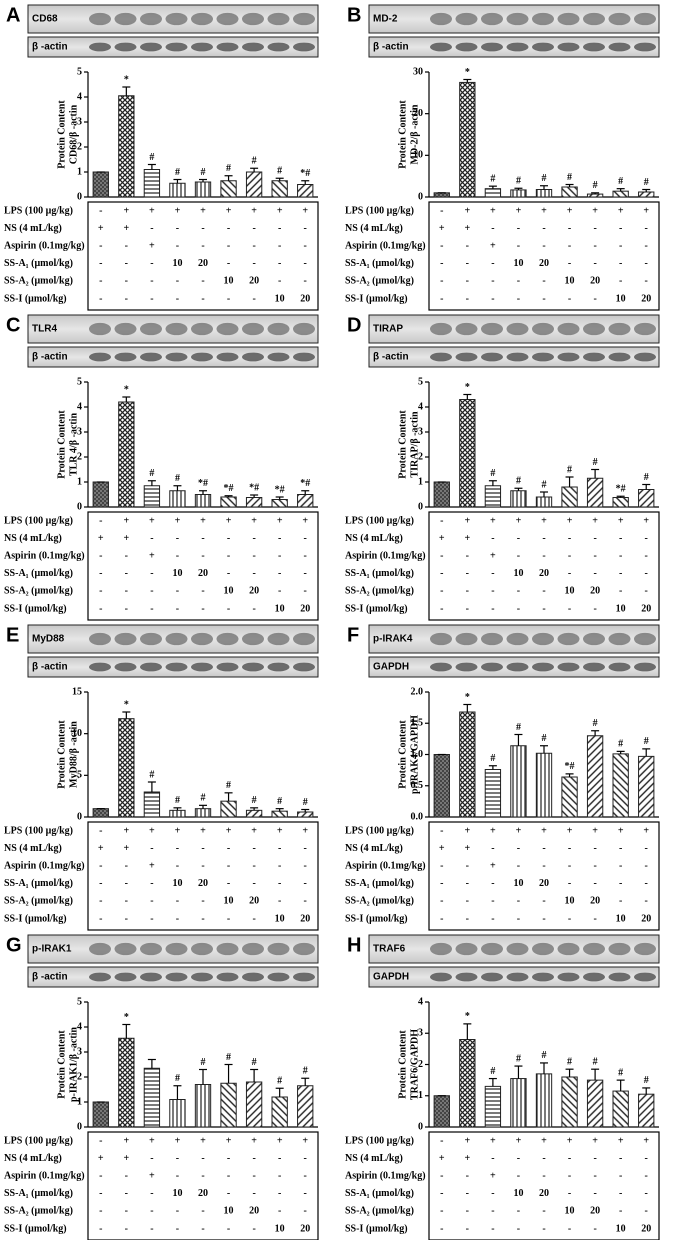 This screenshot has width=681, height=1240. What do you see at coordinates (203, 566) in the screenshot?
I see `table-frame` at bounding box center [203, 566].